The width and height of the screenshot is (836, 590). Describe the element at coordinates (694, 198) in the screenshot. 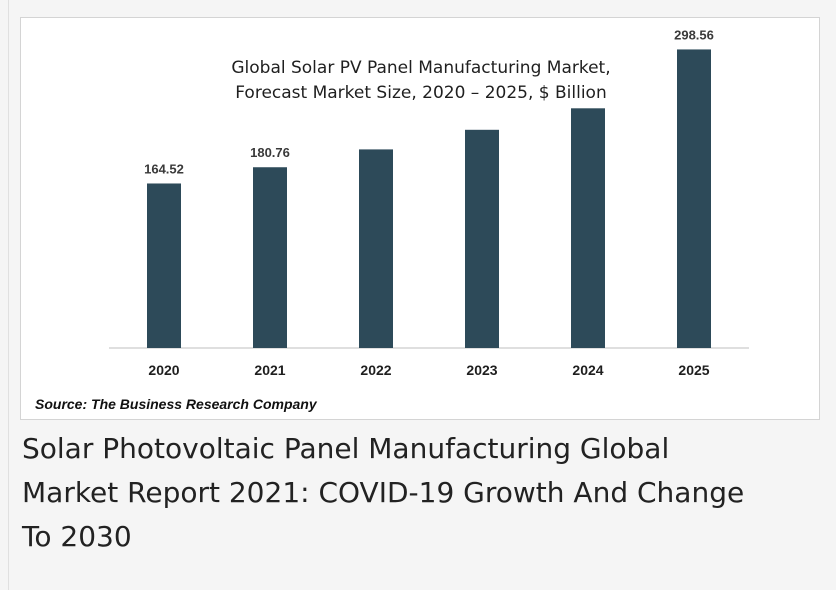

I see `bar-2025` at that location.